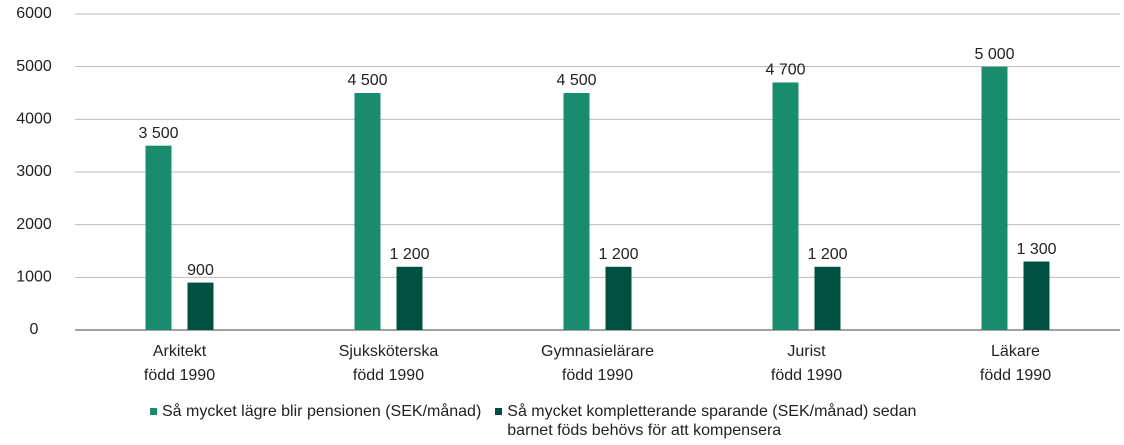  I want to click on x-tick-label: Sjuksköterska, so click(389, 351).